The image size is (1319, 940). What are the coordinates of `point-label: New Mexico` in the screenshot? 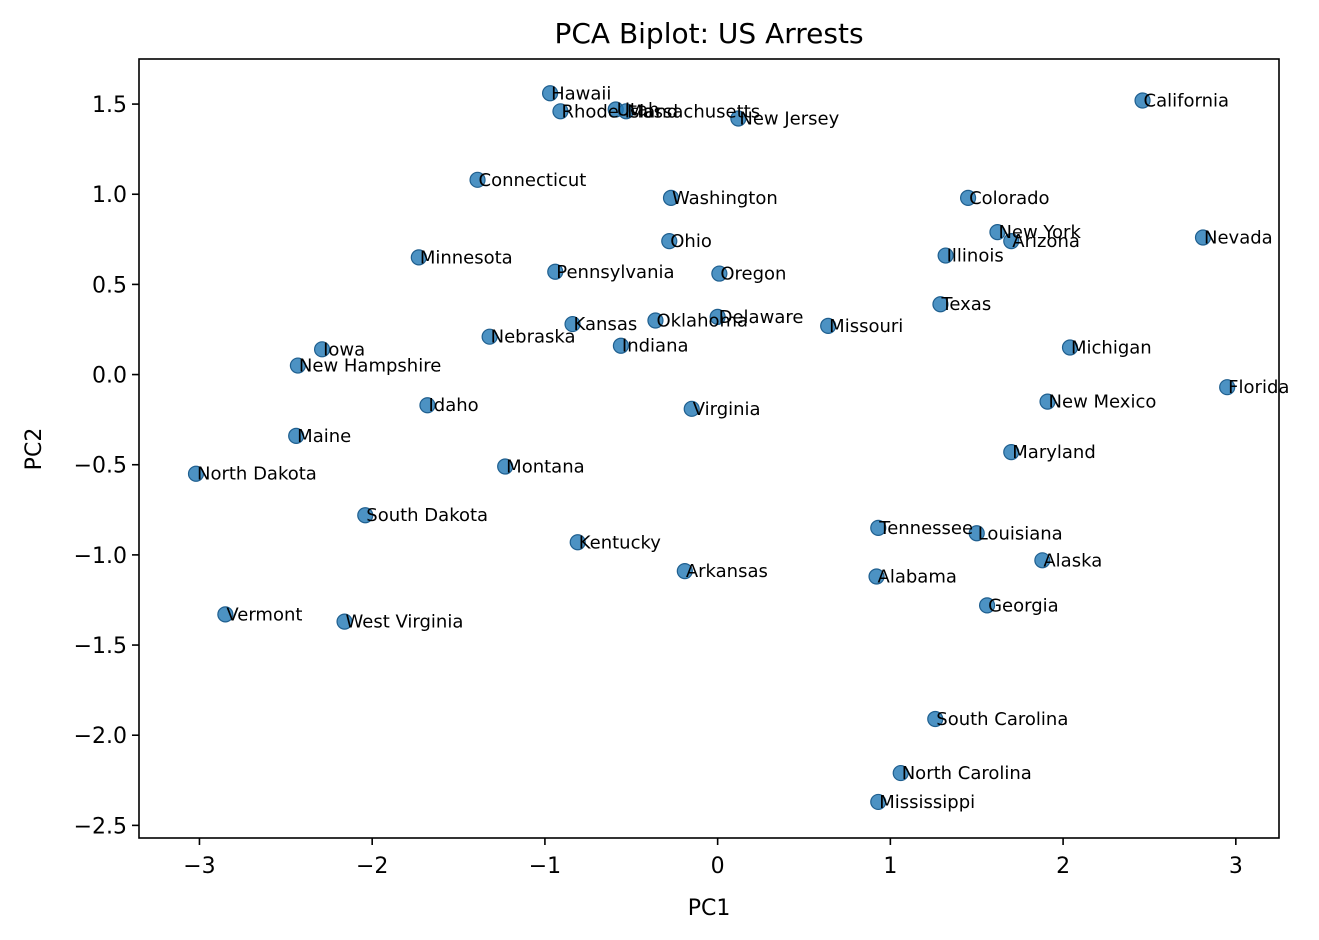 It's located at (1103, 402).